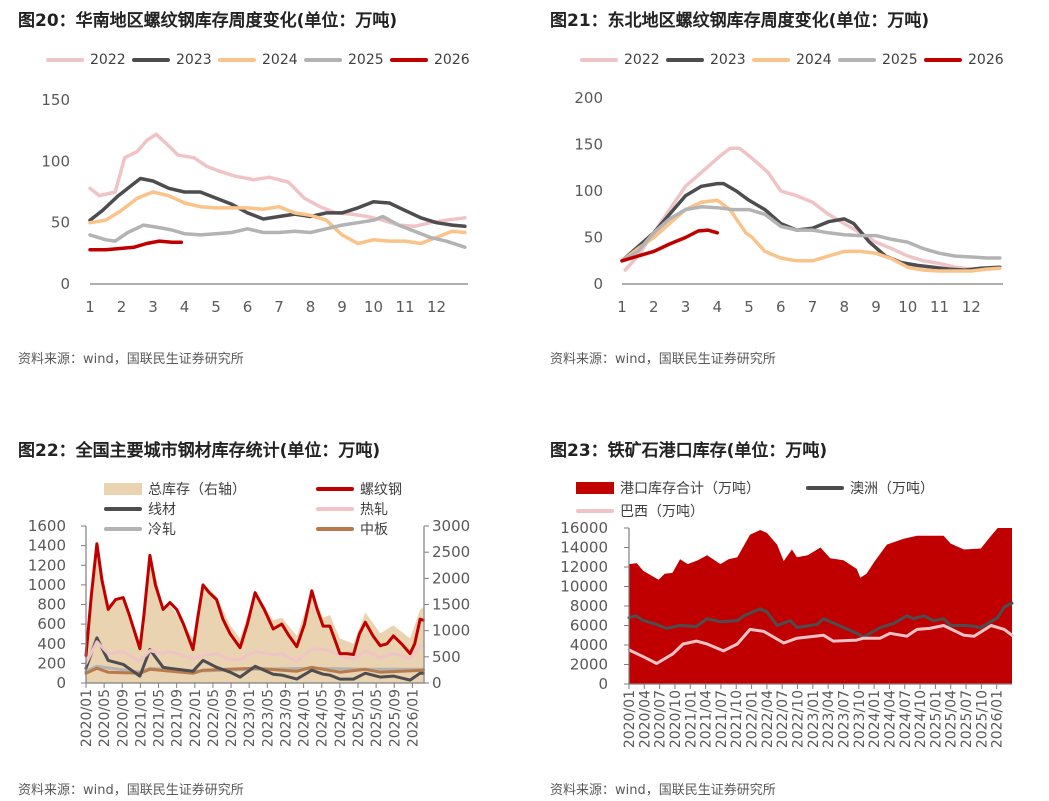  What do you see at coordinates (717, 307) in the screenshot?
I see `x-tick-label: 4` at bounding box center [717, 307].